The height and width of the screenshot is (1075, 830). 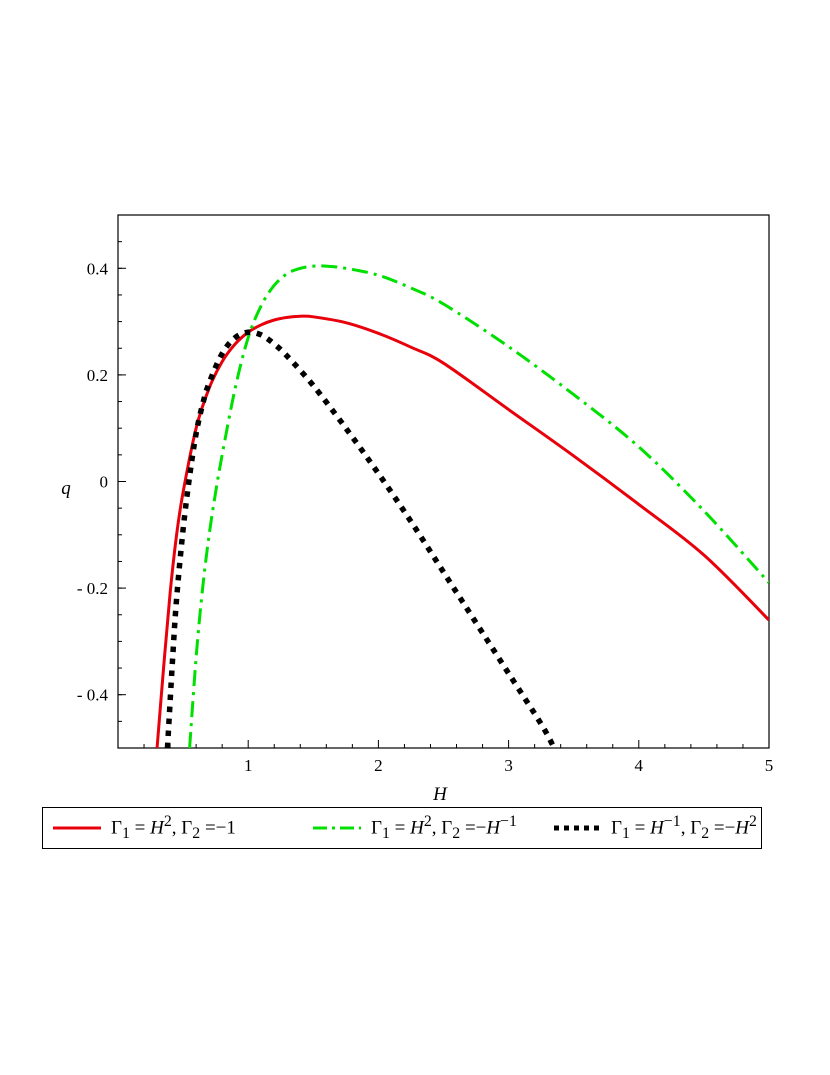 What do you see at coordinates (378, 765) in the screenshot?
I see `x-tick-label: 2` at bounding box center [378, 765].